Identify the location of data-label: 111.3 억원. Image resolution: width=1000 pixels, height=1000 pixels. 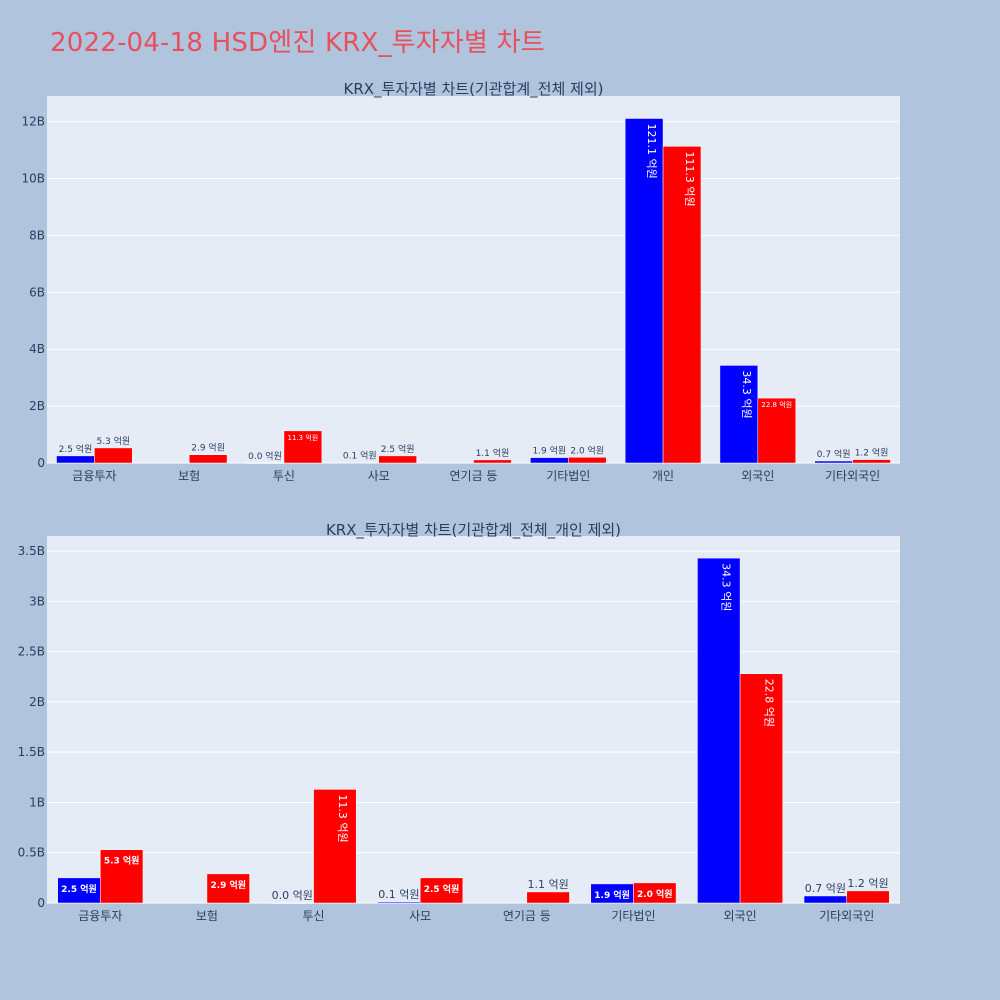
(689, 178).